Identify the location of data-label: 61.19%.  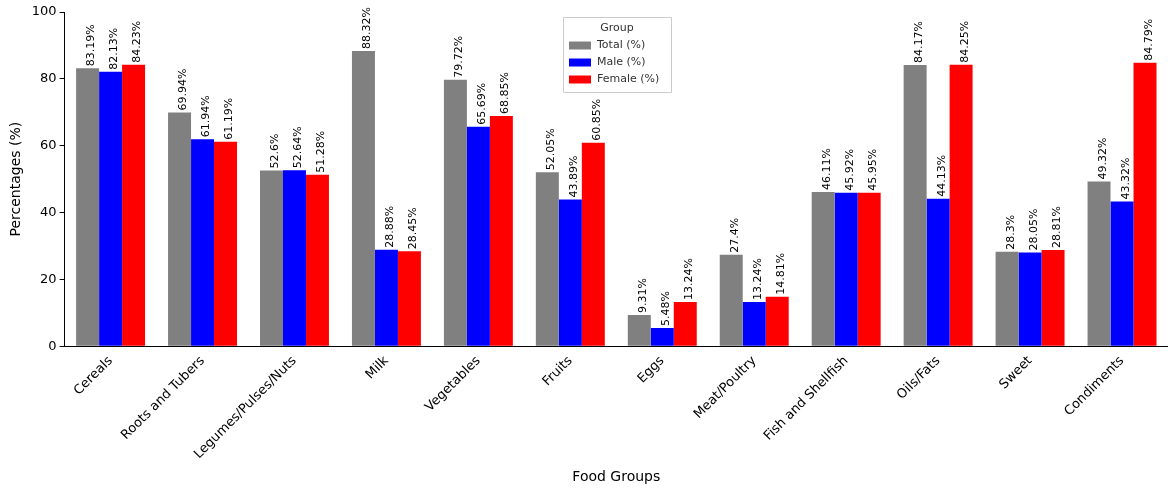
(229, 118).